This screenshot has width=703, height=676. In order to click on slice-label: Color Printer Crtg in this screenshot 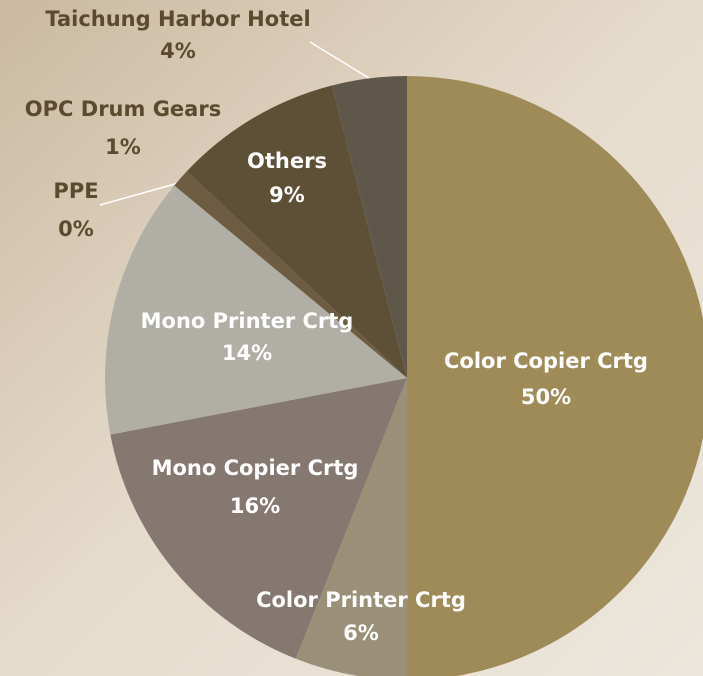, I will do `click(361, 600)`.